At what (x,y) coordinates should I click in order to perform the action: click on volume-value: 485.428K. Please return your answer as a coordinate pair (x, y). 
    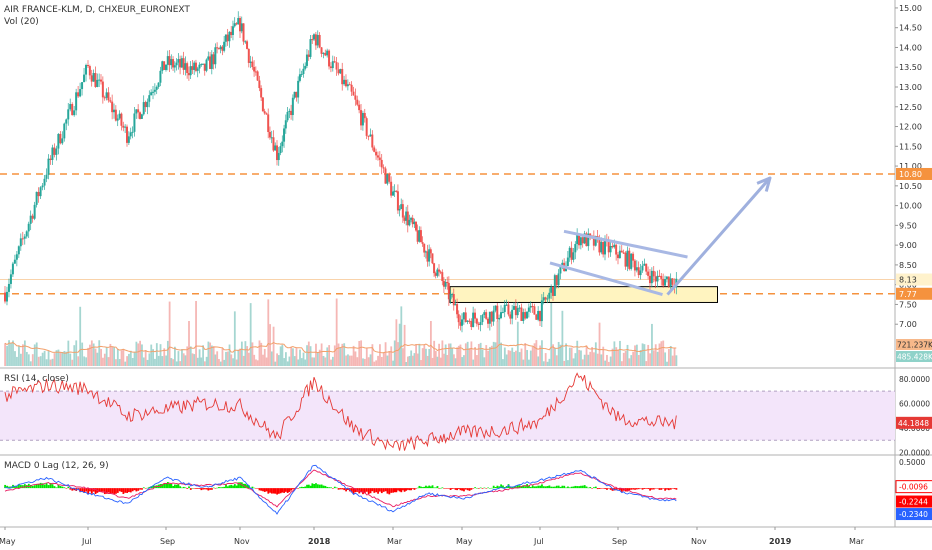
    Looking at the image, I should click on (914, 357).